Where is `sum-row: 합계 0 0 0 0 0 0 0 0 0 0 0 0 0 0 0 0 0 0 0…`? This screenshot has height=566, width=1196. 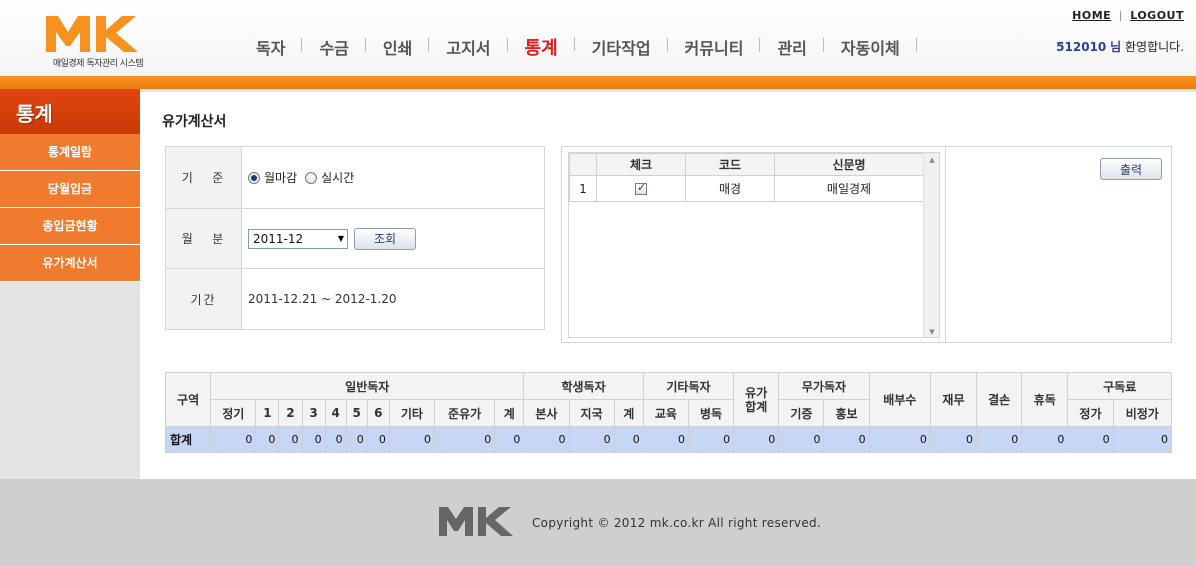
sum-row: 합계 0 0 0 0 0 0 0 0 0 0 0 0 0 0 0 0 0 0 0… is located at coordinates (668, 439).